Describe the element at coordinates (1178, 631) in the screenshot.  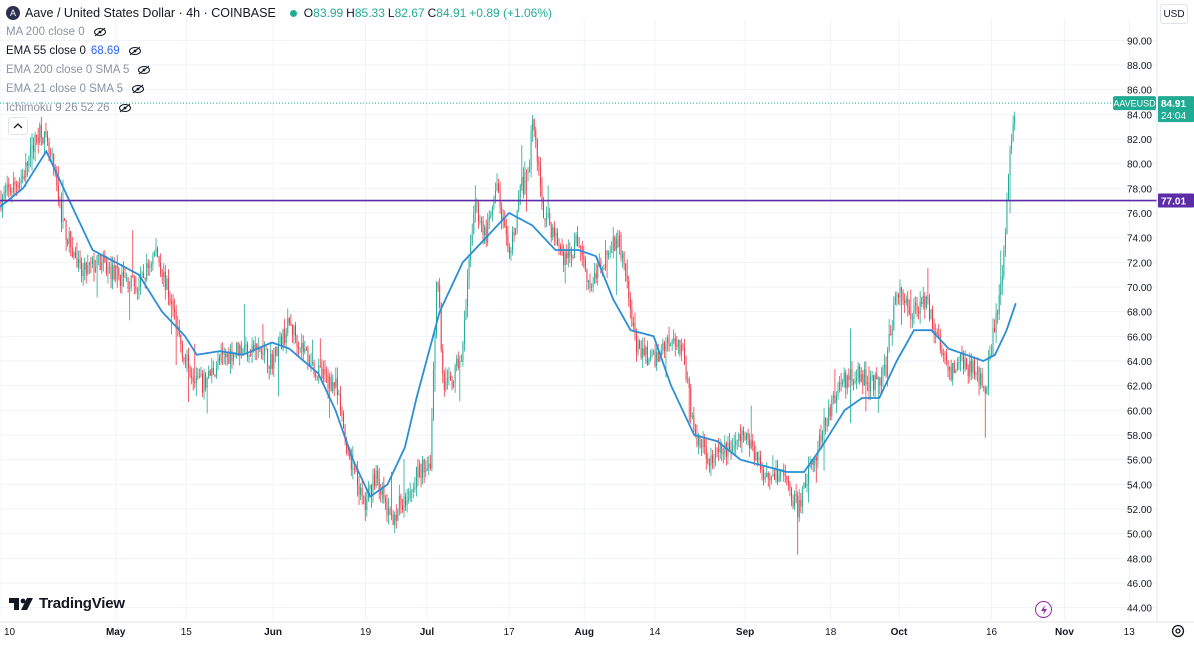
I see `gear-icon` at that location.